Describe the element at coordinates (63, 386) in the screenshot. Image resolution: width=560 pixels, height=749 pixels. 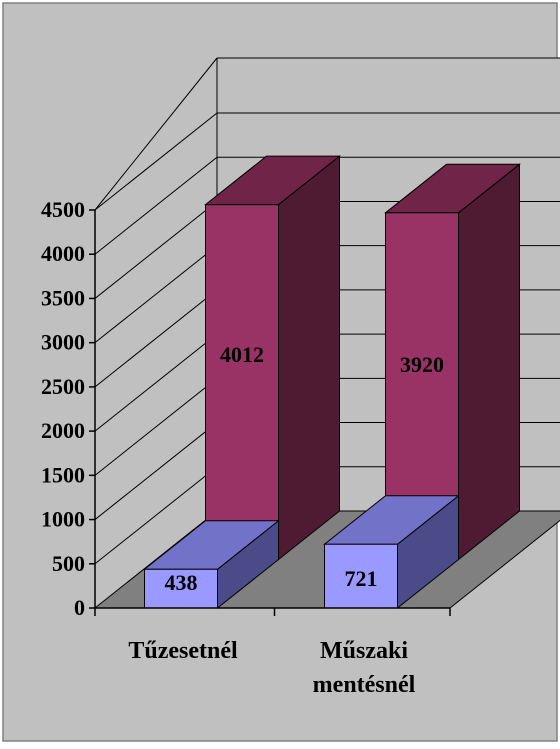
I see `y-tick-label: 2500` at that location.